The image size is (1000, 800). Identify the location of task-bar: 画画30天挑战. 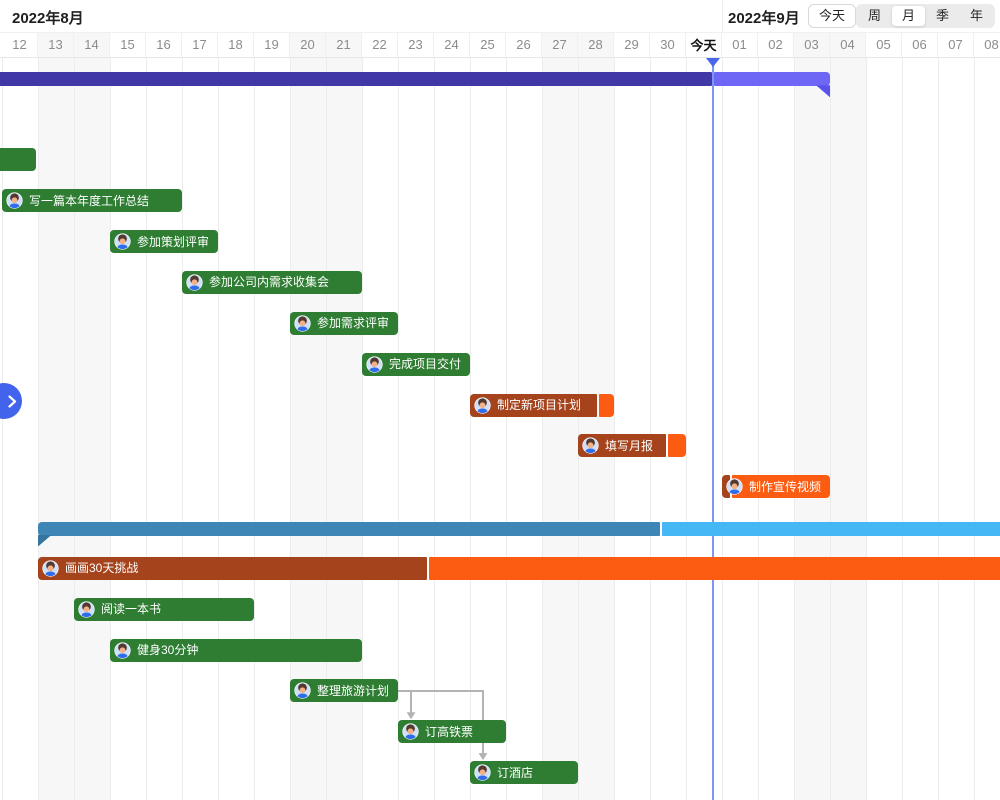
(519, 568).